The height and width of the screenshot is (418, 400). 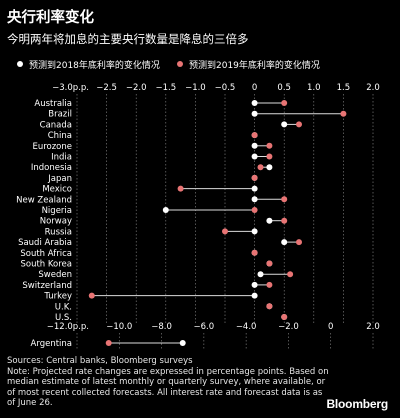 I want to click on legend-dot-2019, so click(x=180, y=64).